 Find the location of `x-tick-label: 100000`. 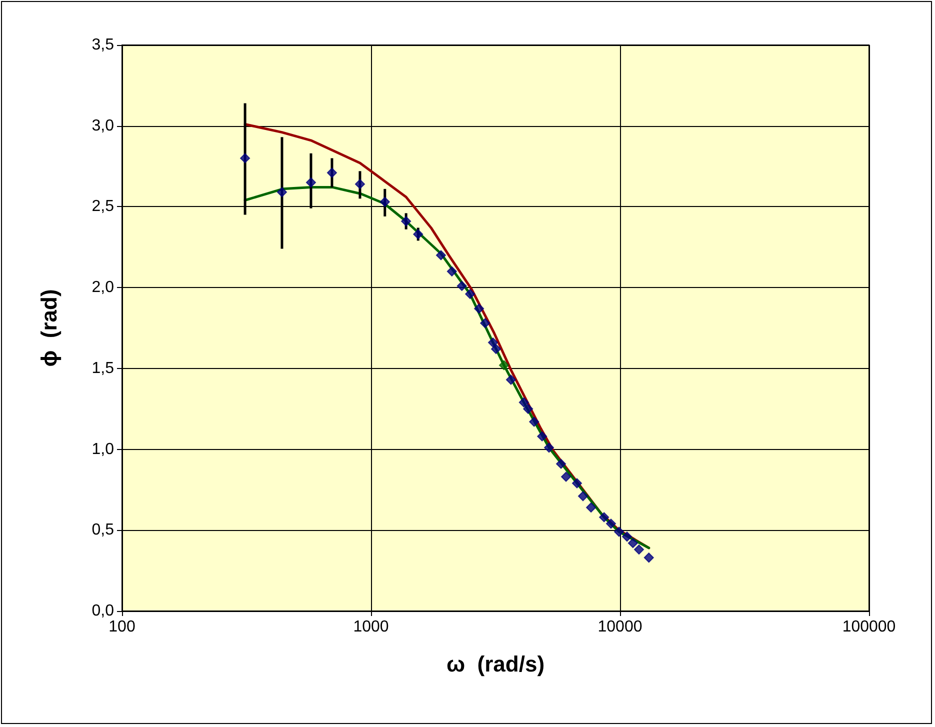

x-tick-label: 100000 is located at coordinates (869, 627).